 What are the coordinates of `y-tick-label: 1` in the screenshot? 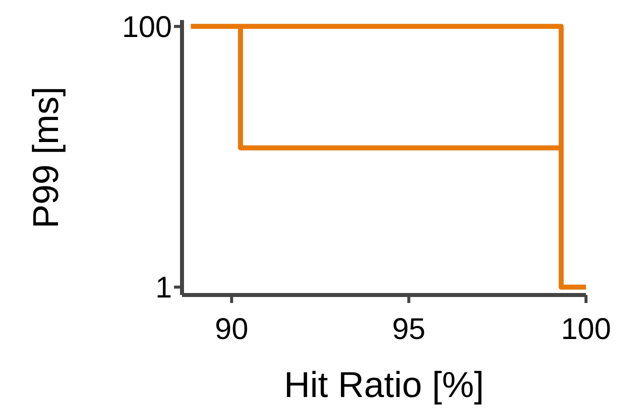 It's located at (163, 288).